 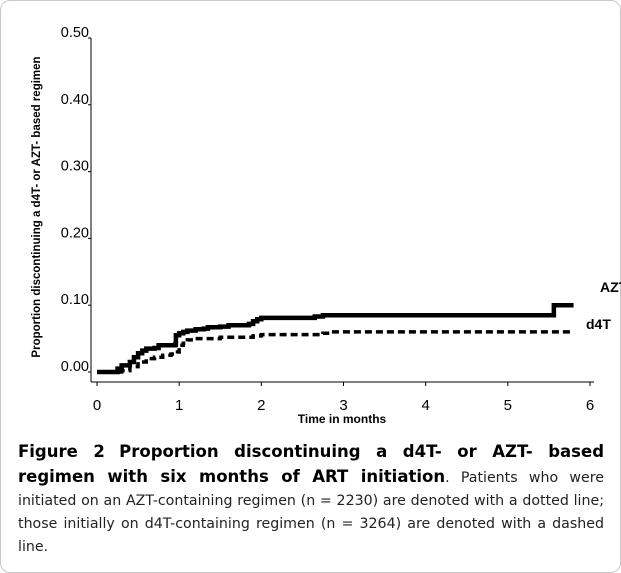 I want to click on y-tick-label: 0.30, so click(x=75, y=167).